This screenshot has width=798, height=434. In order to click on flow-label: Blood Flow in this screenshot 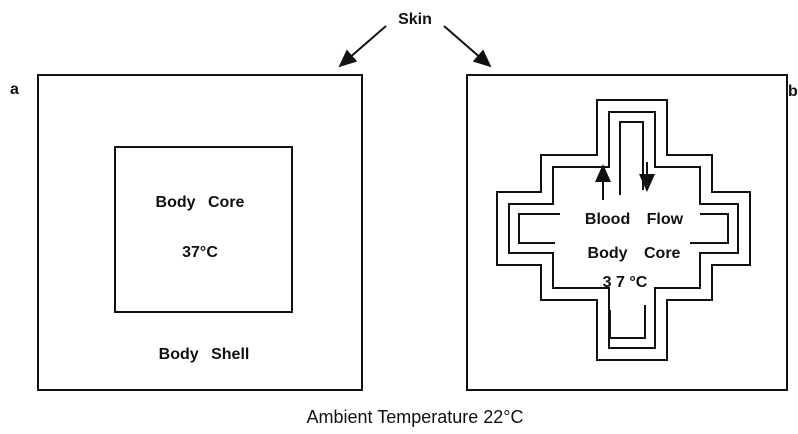, I will do `click(634, 219)`.